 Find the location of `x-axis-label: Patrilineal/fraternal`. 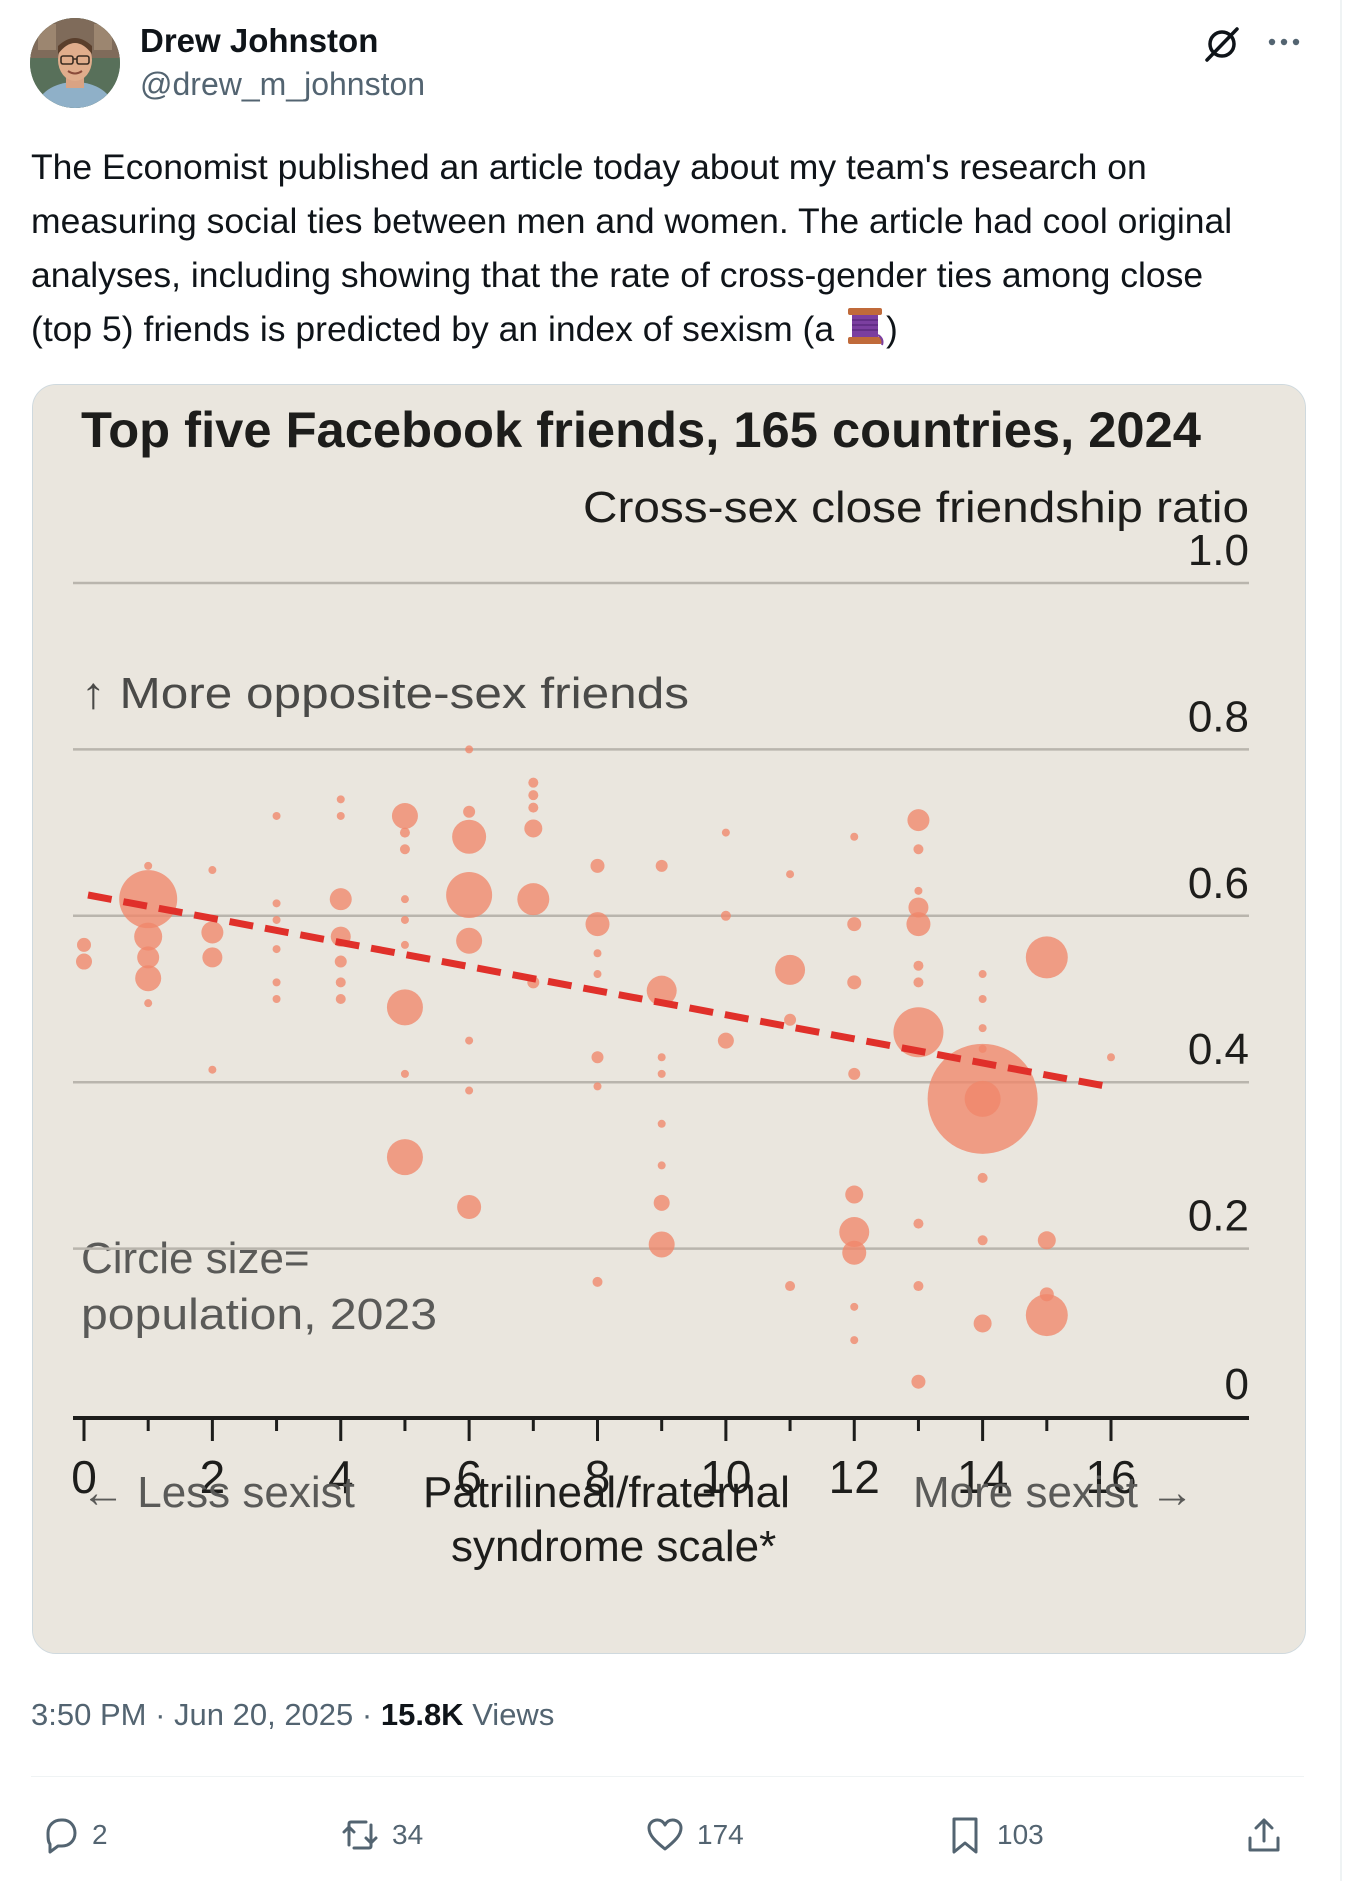

x-axis-label: Patrilineal/fraternal is located at coordinates (606, 1492).